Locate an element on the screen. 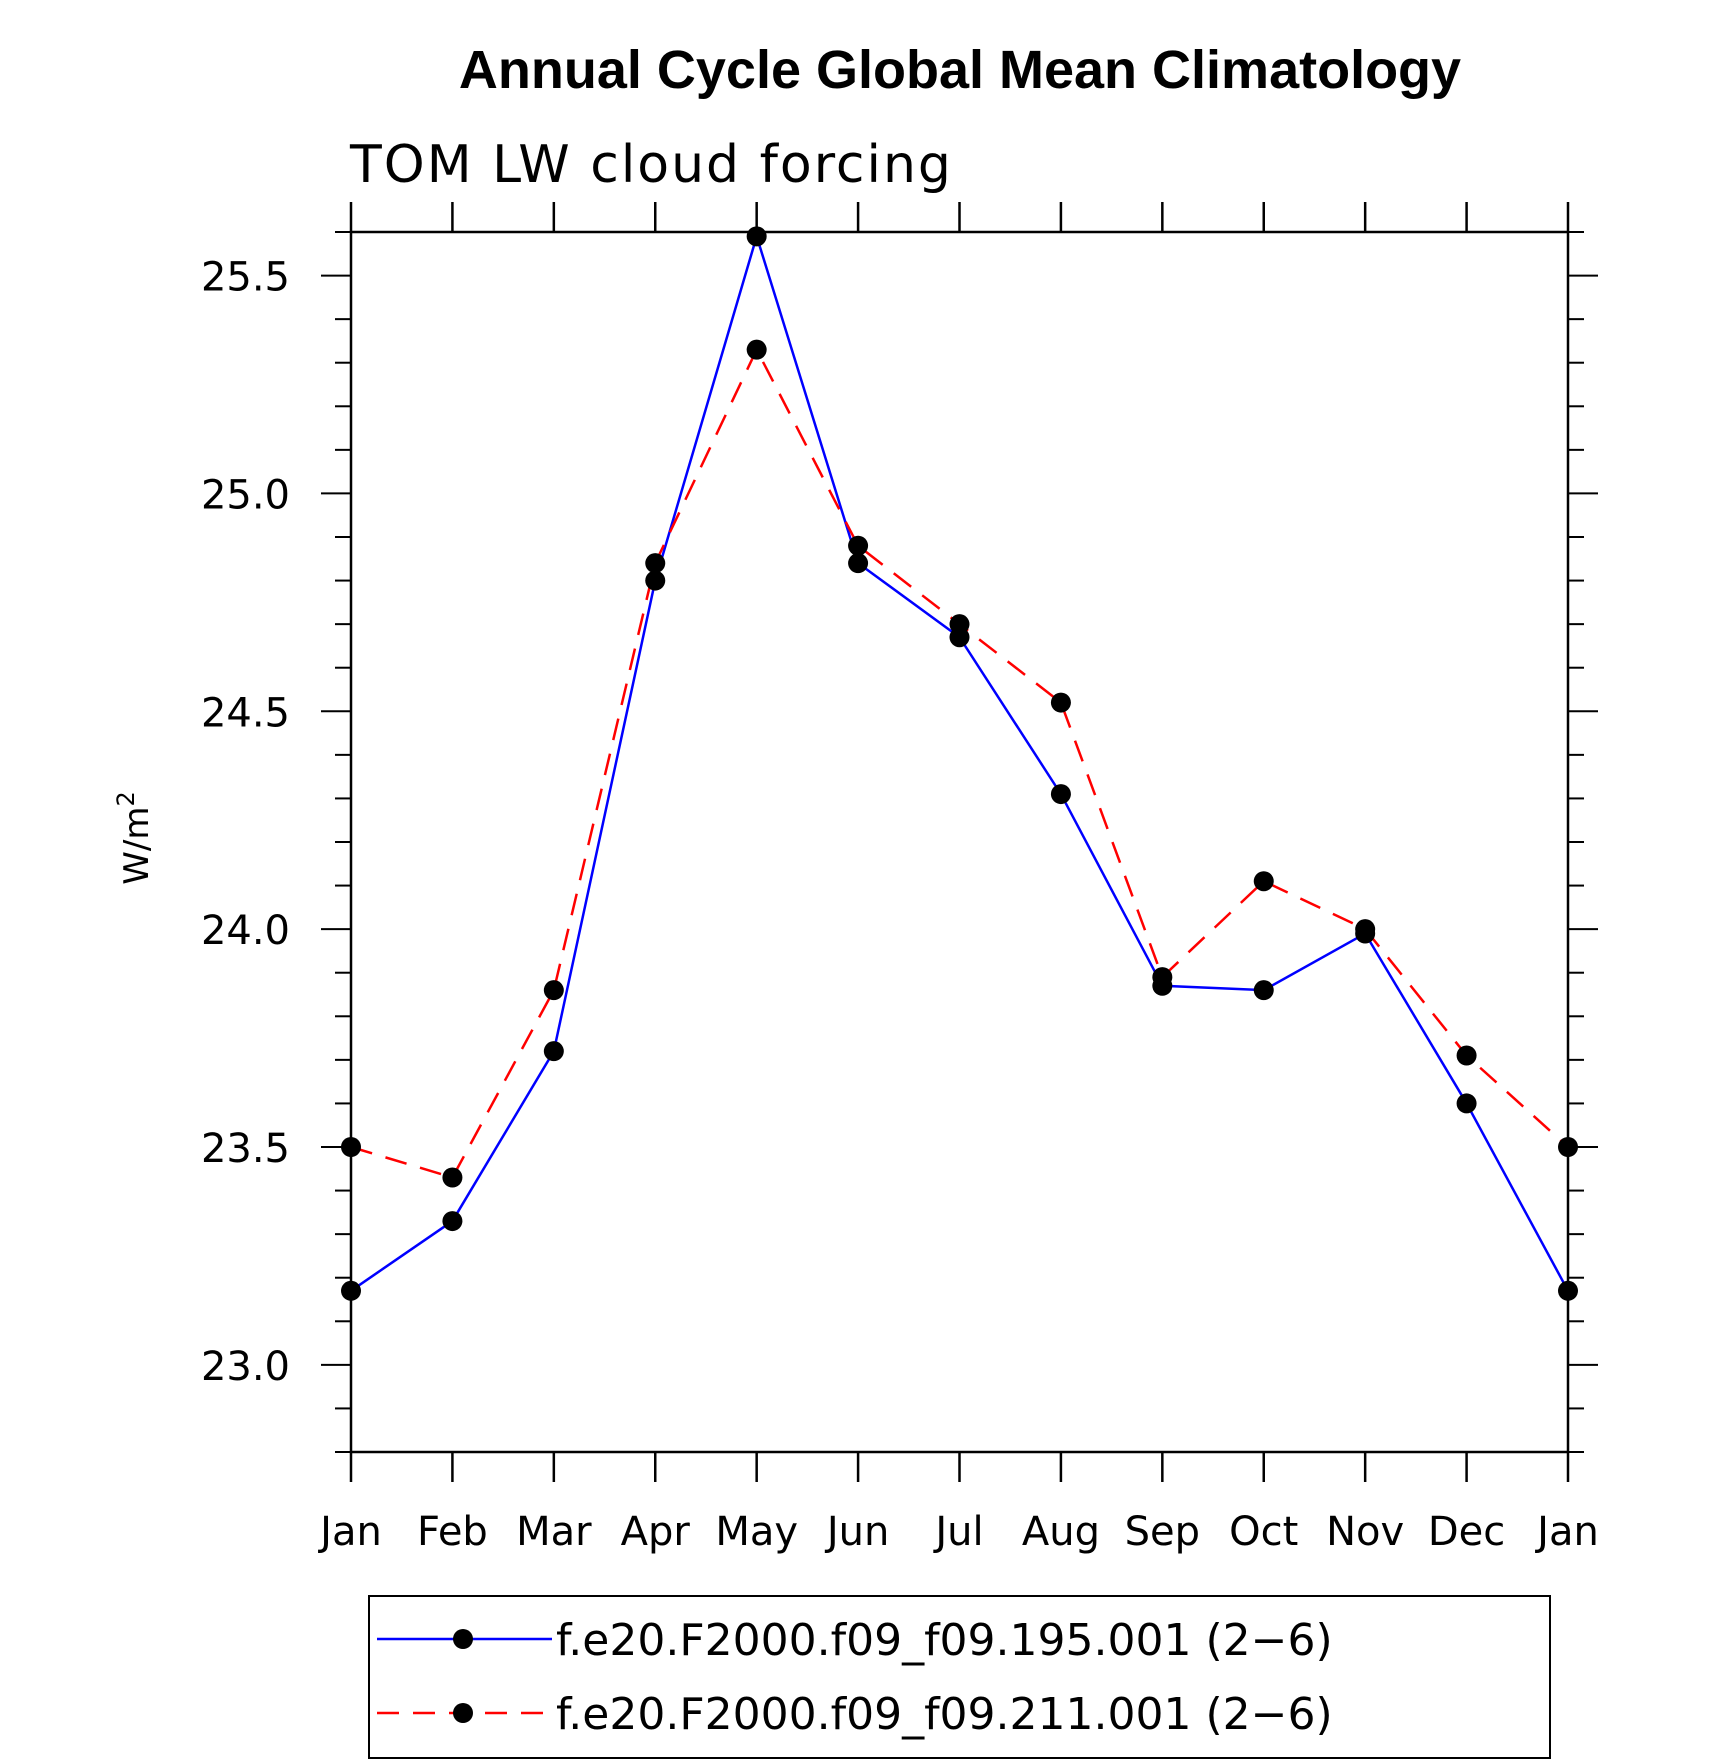  x-tick-label: Jul is located at coordinates (957, 1532).